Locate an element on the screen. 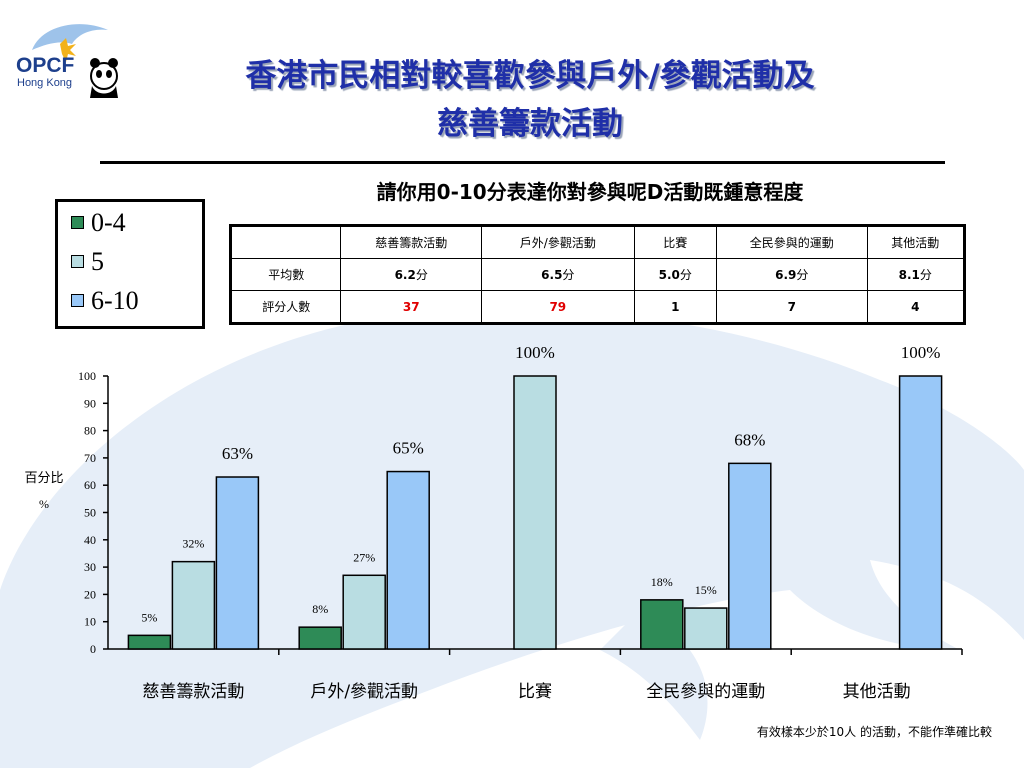 Image resolution: width=1024 pixels, height=768 pixels. table-cell: 8.1分 is located at coordinates (916, 274).